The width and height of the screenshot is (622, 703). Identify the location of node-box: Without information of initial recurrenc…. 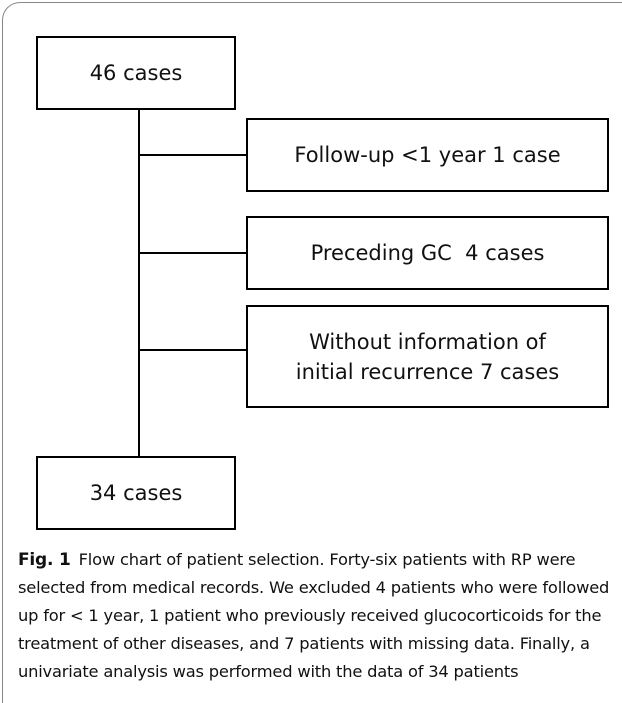
(427, 356).